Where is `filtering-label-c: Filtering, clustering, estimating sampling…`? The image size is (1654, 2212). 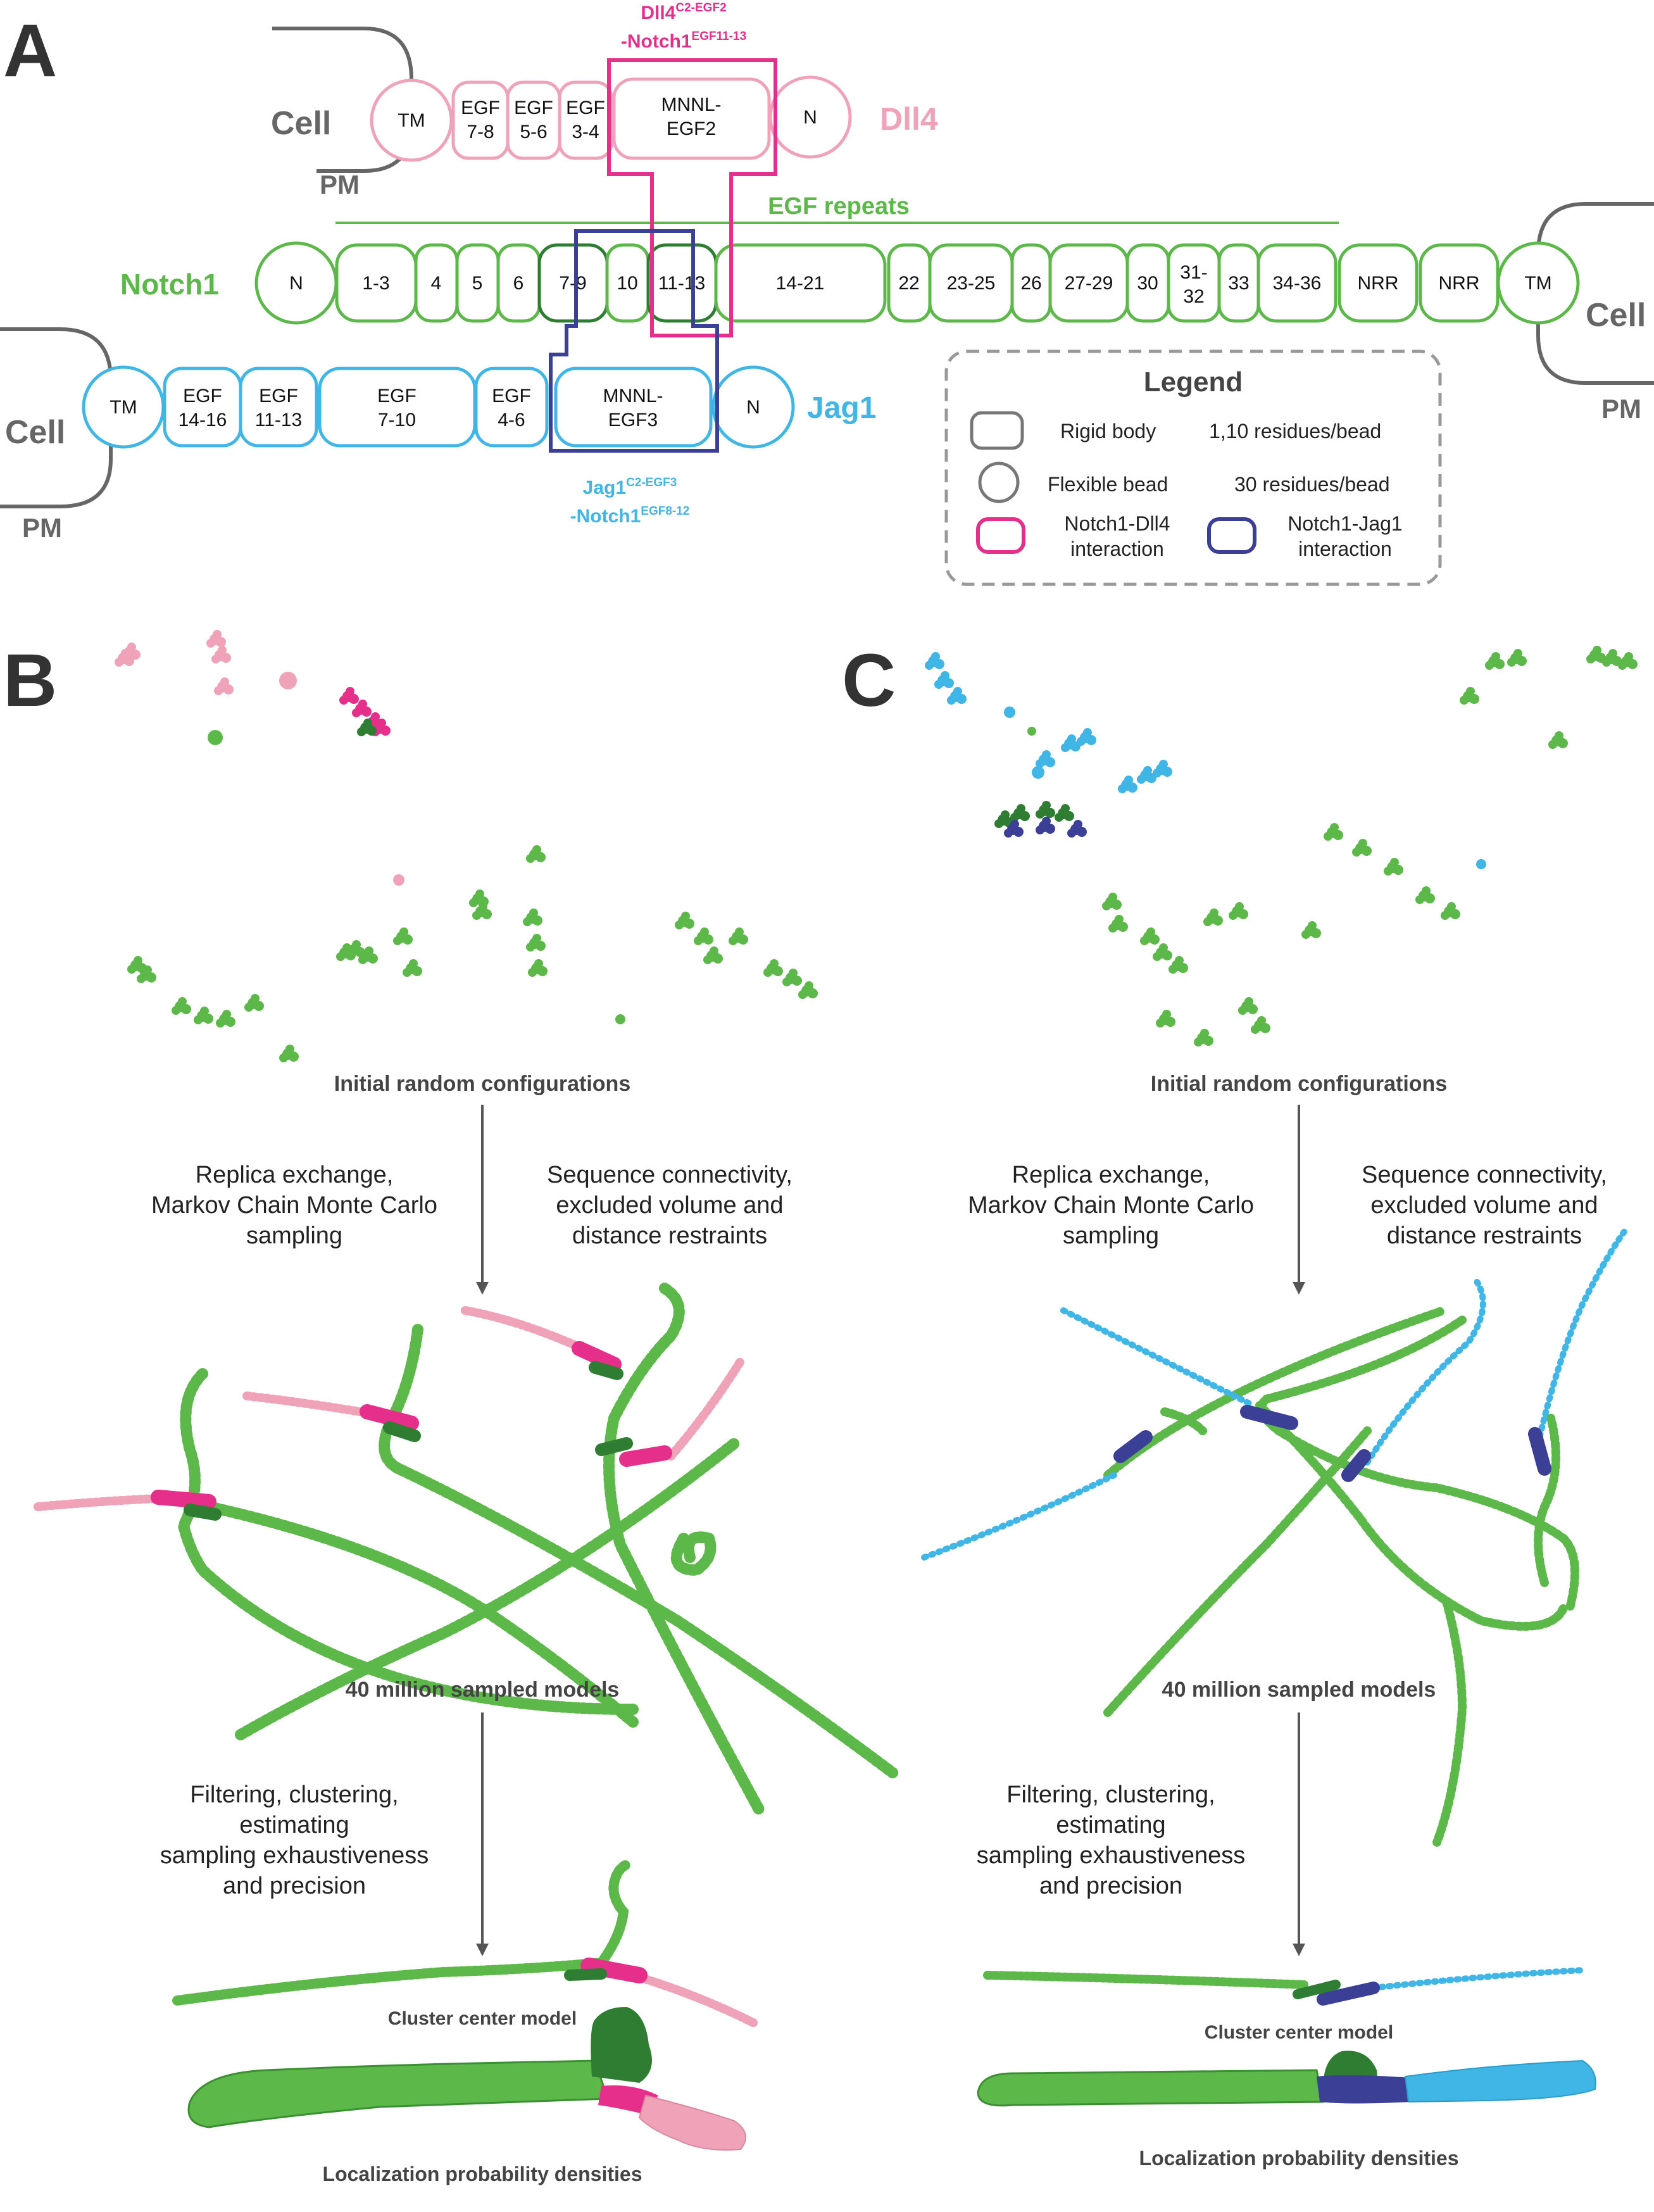
filtering-label-c: Filtering, clustering, estimating sampling… is located at coordinates (1111, 1840).